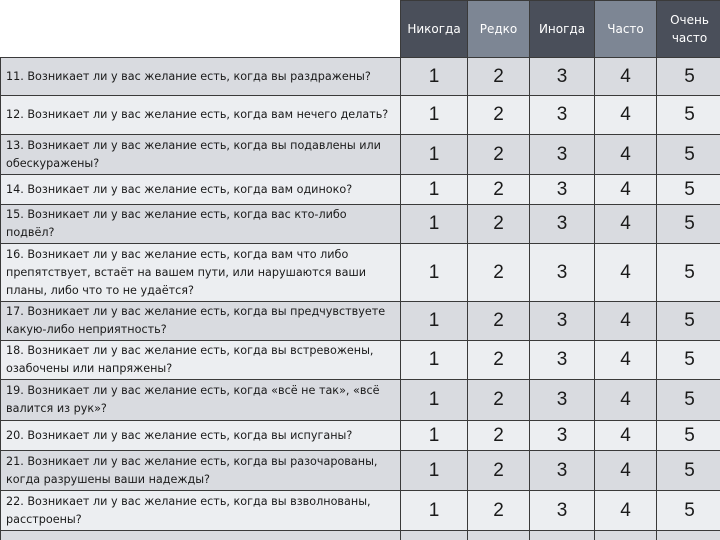 This screenshot has height=540, width=720. What do you see at coordinates (625, 29) in the screenshot?
I see `header-often: Часто` at bounding box center [625, 29].